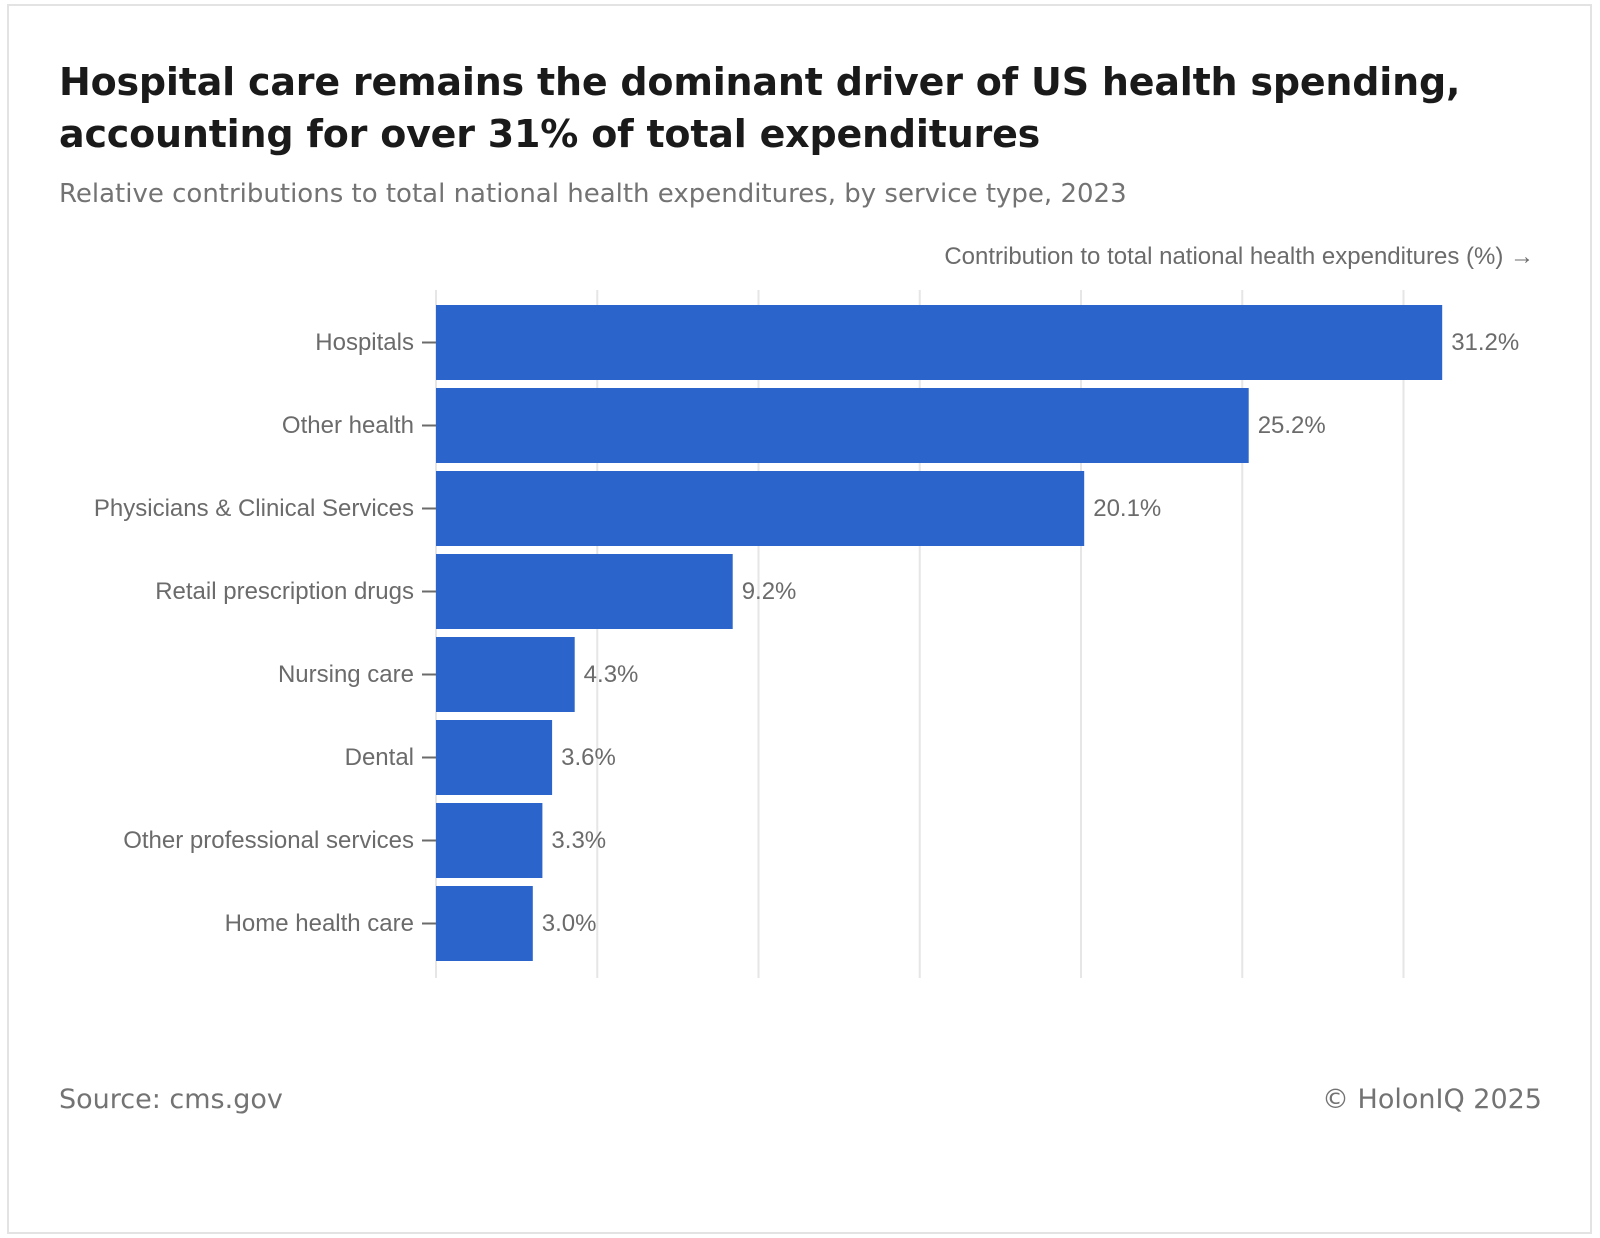  Describe the element at coordinates (611, 674) in the screenshot. I see `value-label: 4.3%` at that location.